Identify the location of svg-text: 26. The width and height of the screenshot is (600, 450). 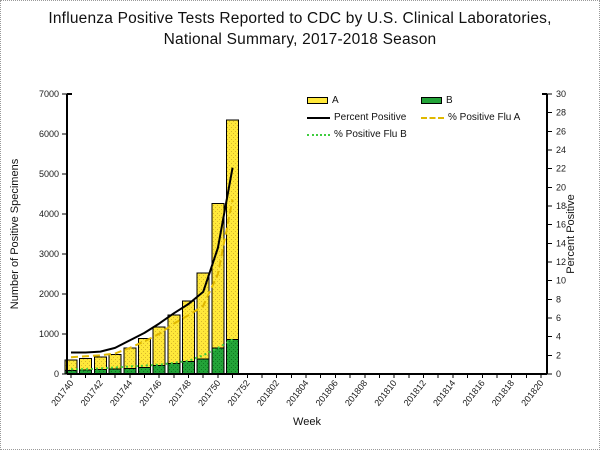
(561, 131).